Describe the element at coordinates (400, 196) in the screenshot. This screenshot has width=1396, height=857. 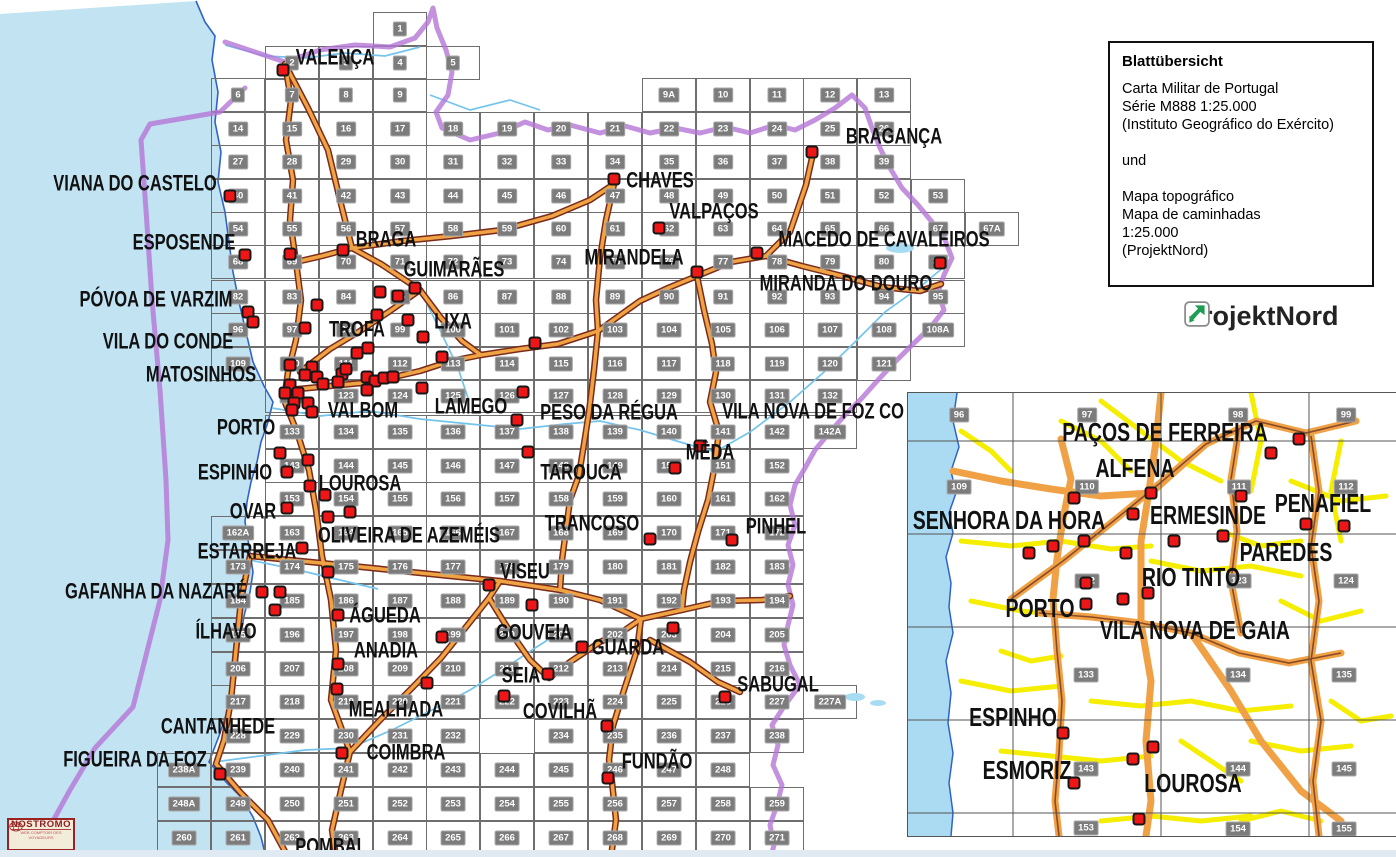
I see `sheet-chip: 43` at that location.